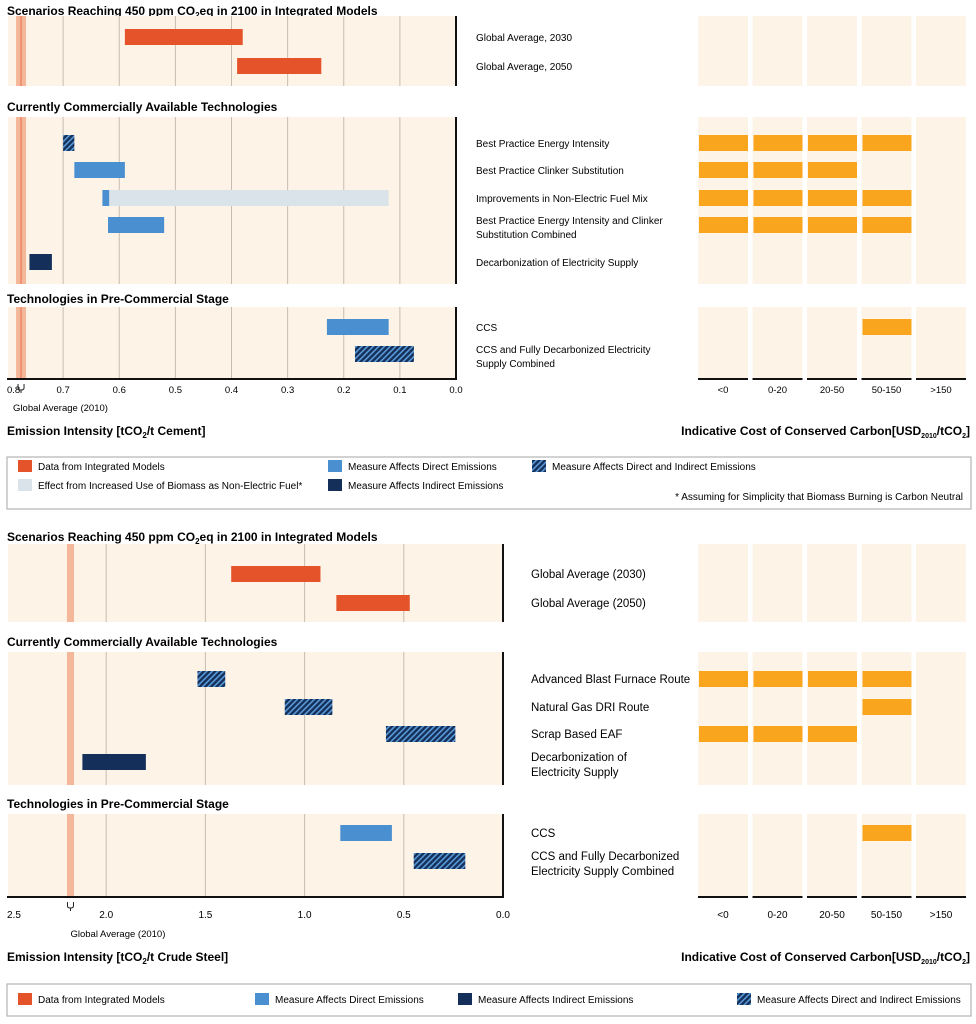 This screenshot has height=1024, width=976. Describe the element at coordinates (455, 390) in the screenshot. I see `x-tick-label: 0.0` at that location.